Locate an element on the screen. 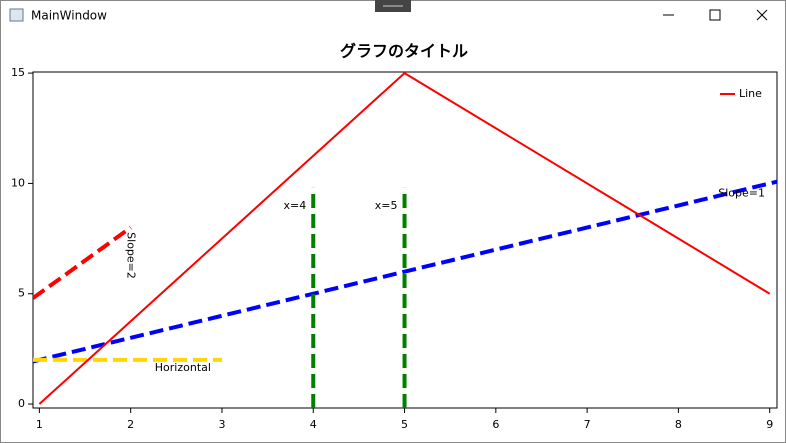  legend-label: Line is located at coordinates (750, 93).